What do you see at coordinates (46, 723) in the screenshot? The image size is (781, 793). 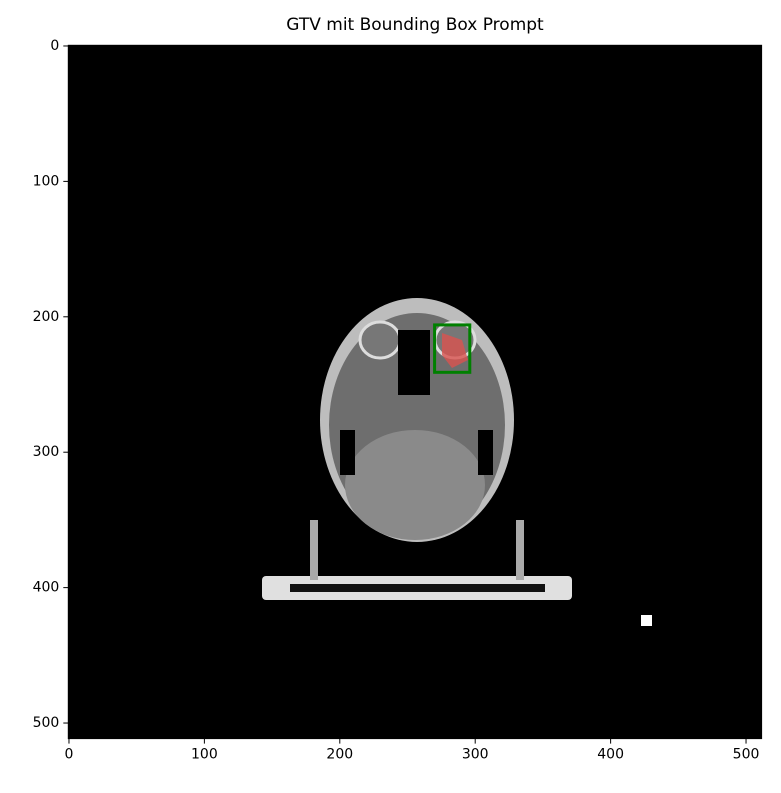 I see `y-tick-label: 500` at bounding box center [46, 723].